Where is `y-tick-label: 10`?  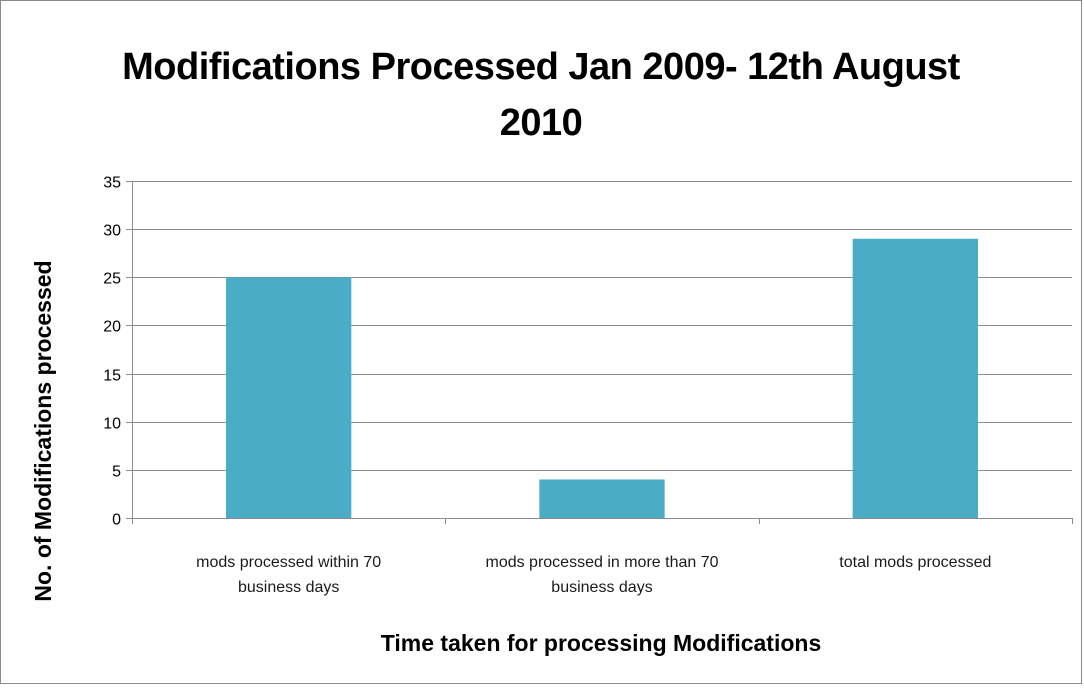 y-tick-label: 10 is located at coordinates (112, 424).